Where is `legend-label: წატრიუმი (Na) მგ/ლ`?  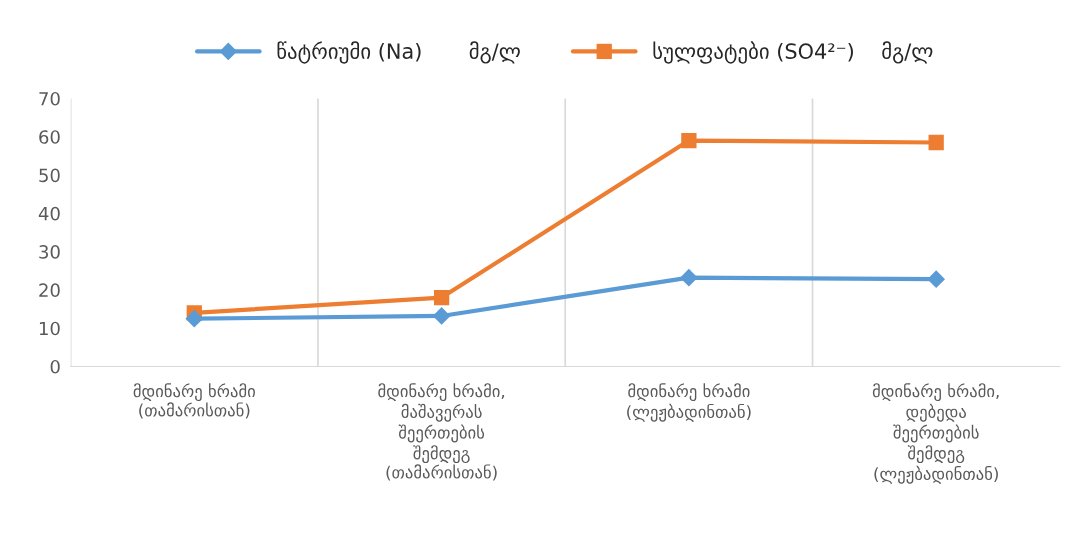
legend-label: წატრიუმი (Na) მგ/ლ is located at coordinates (398, 52).